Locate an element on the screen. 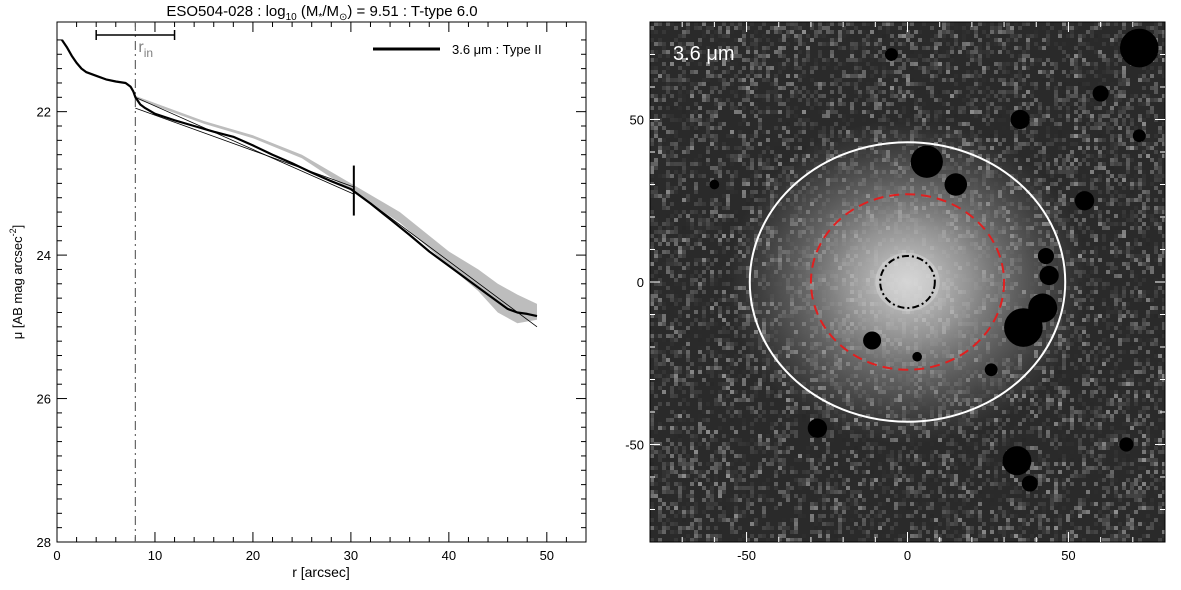 The width and height of the screenshot is (1181, 590). isophote-ellipse-dashed is located at coordinates (907, 282).